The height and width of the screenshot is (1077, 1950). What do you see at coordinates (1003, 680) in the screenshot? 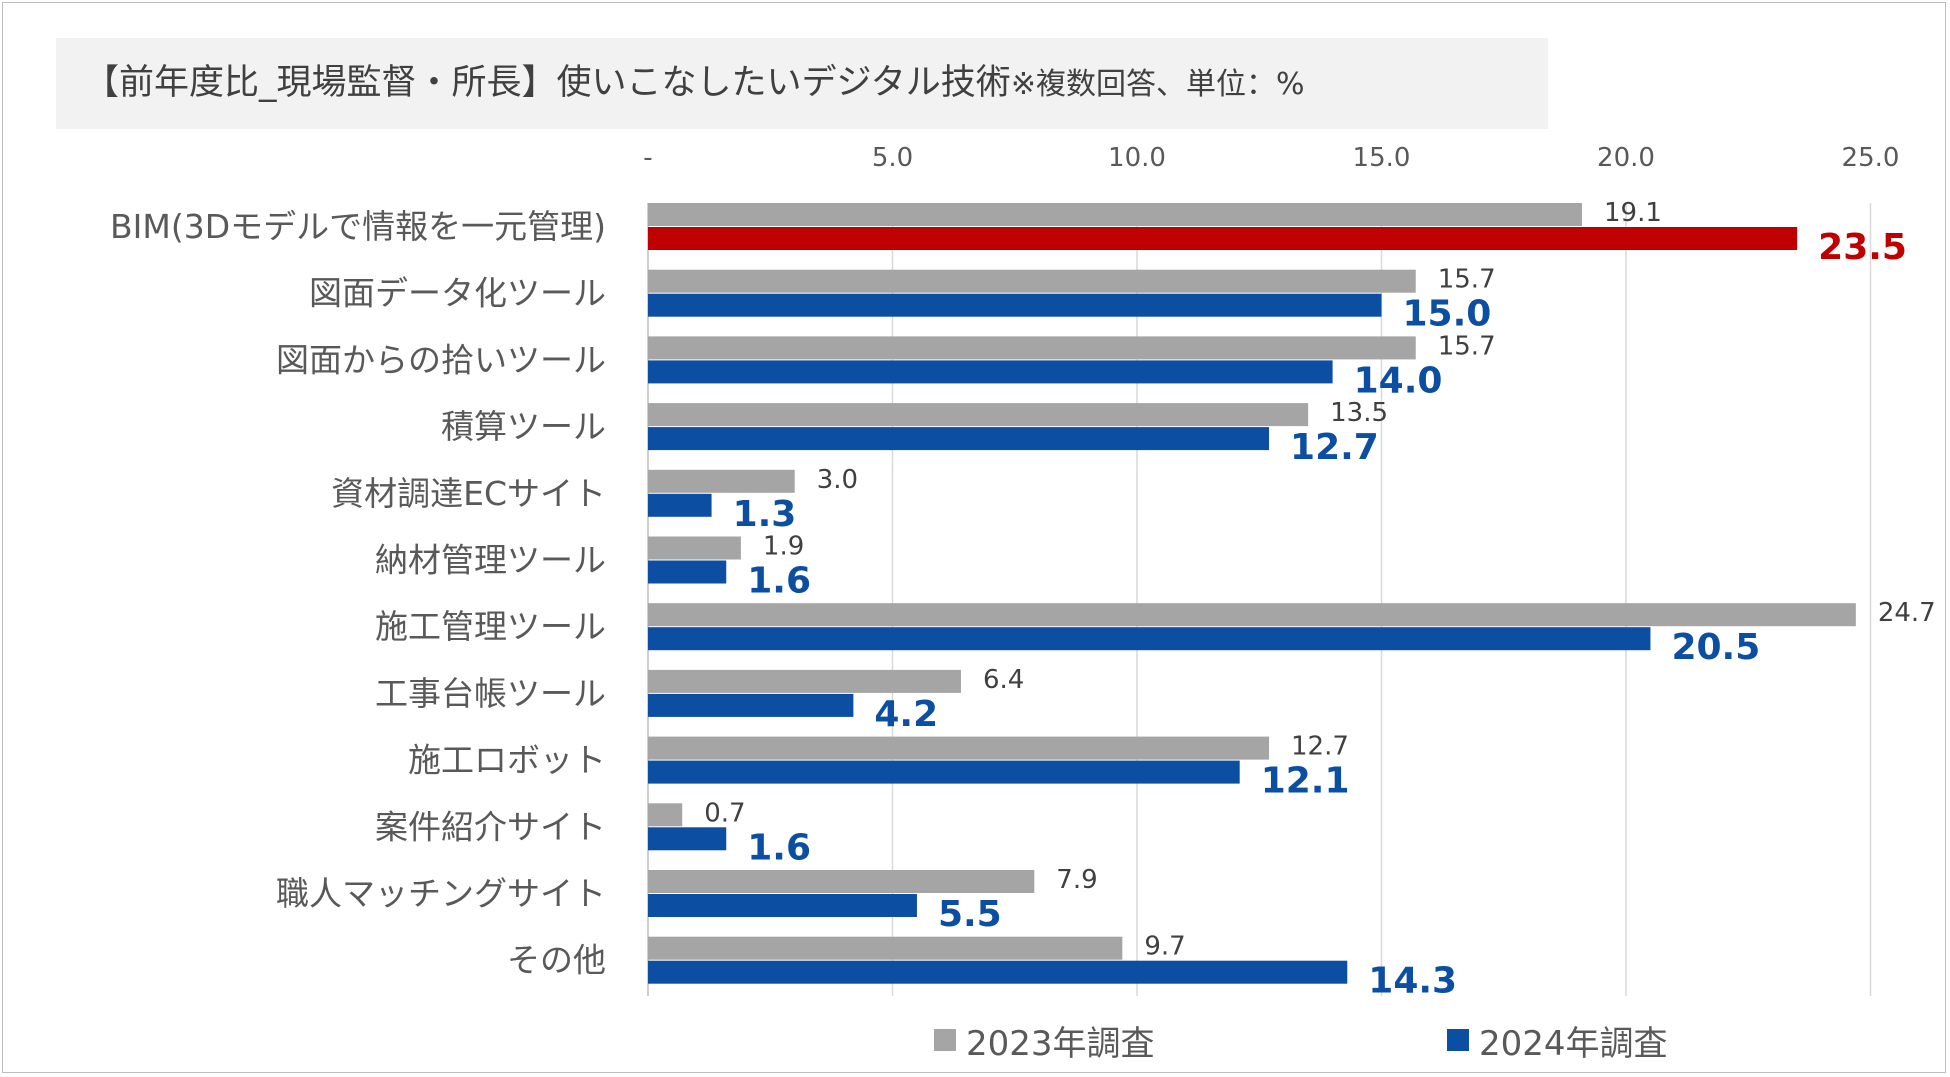
I see `data-label-2023: 6.4` at bounding box center [1003, 680].